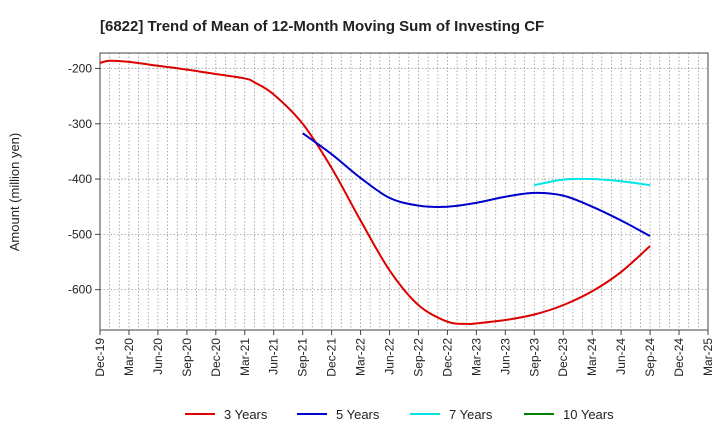 The image size is (720, 440). I want to click on x-tick-label: Sep-24, so click(650, 357).